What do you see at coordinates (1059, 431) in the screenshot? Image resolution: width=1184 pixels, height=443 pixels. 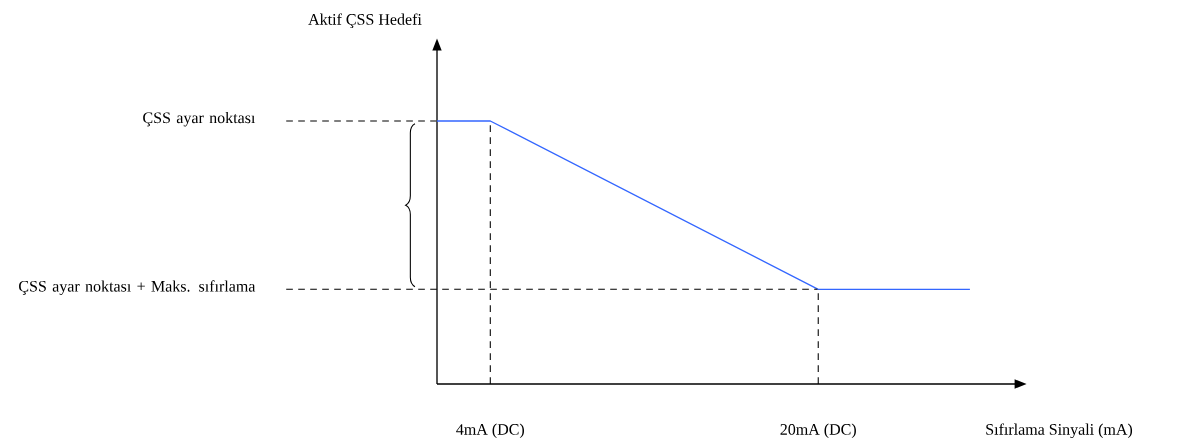 I see `x-axis-title: Sıfırlama Sinyali (mA)` at bounding box center [1059, 431].